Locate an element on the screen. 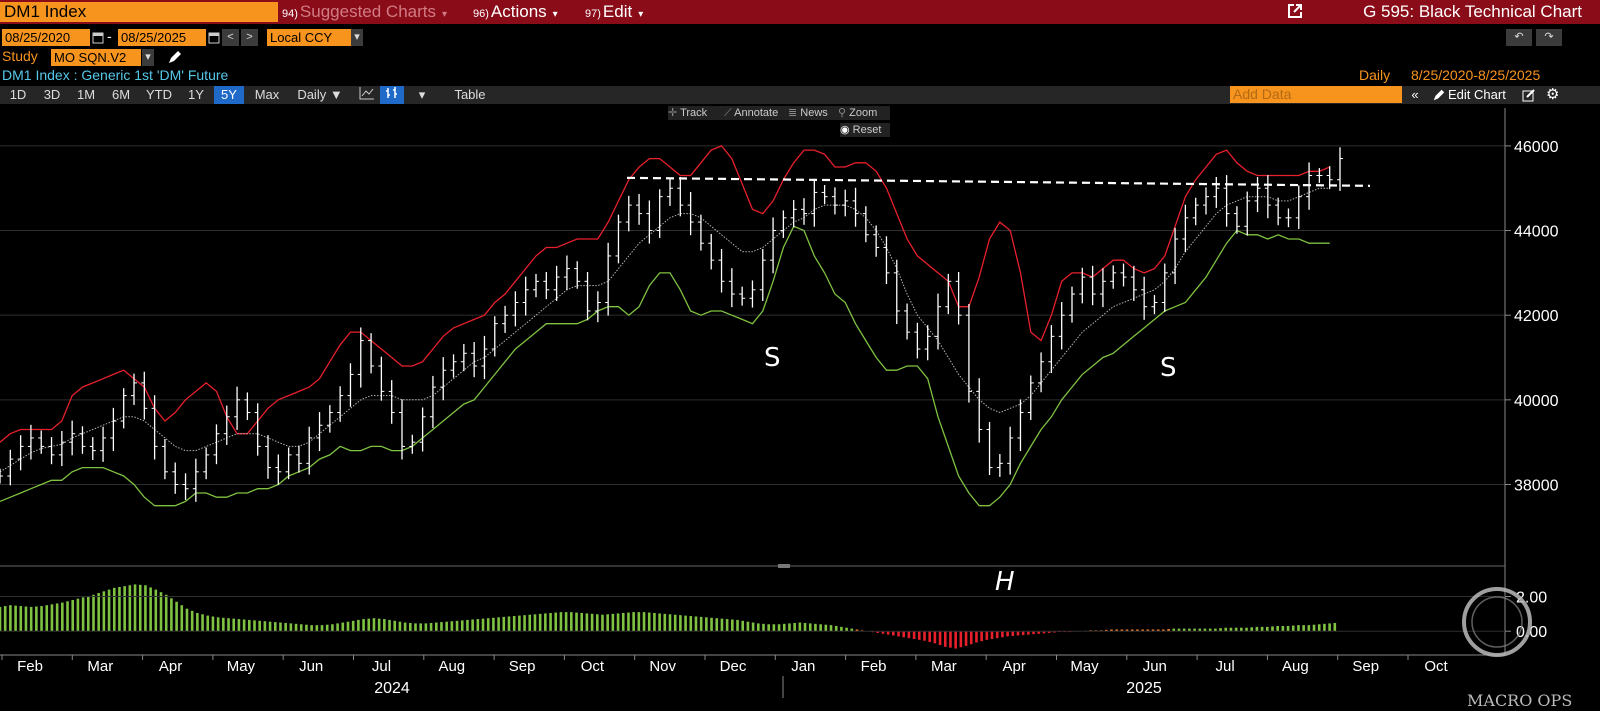  frequency-select: Daily ▼ is located at coordinates (320, 94).